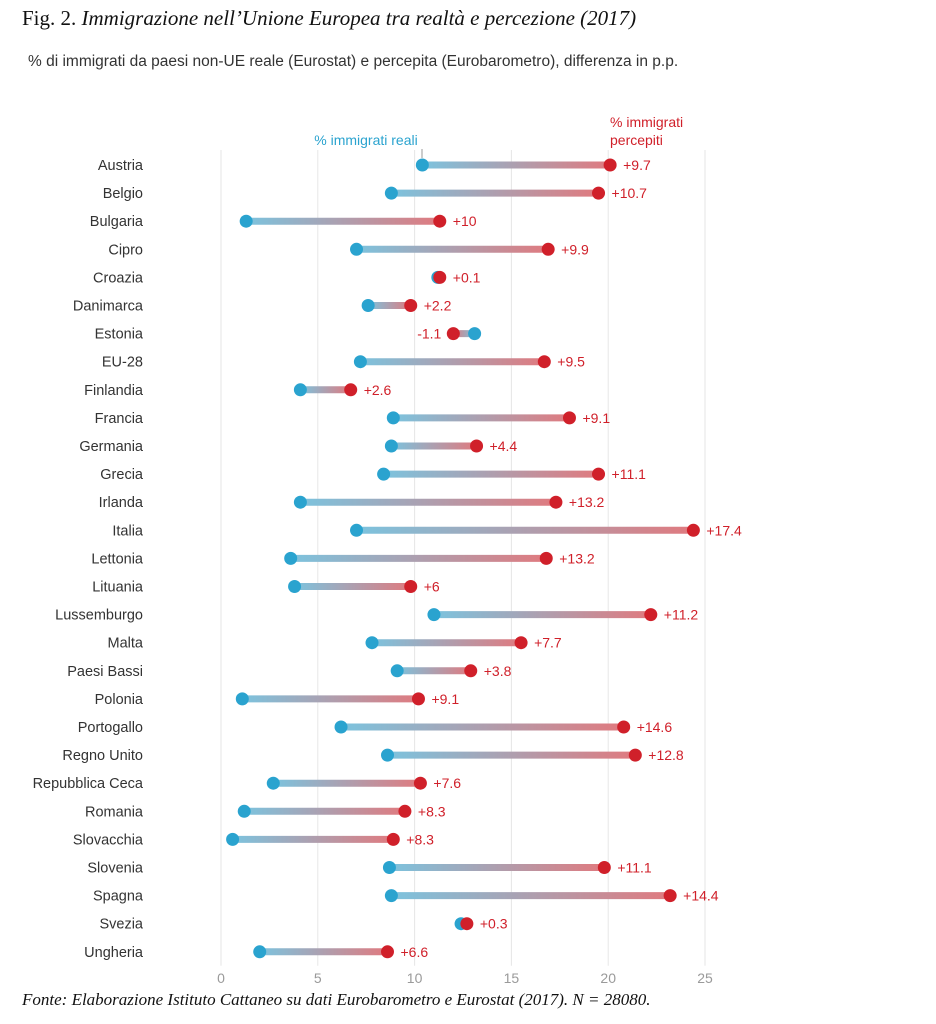  Describe the element at coordinates (256, 952) in the screenshot. I see `row-ungheria: Ungheria +6.6` at that location.